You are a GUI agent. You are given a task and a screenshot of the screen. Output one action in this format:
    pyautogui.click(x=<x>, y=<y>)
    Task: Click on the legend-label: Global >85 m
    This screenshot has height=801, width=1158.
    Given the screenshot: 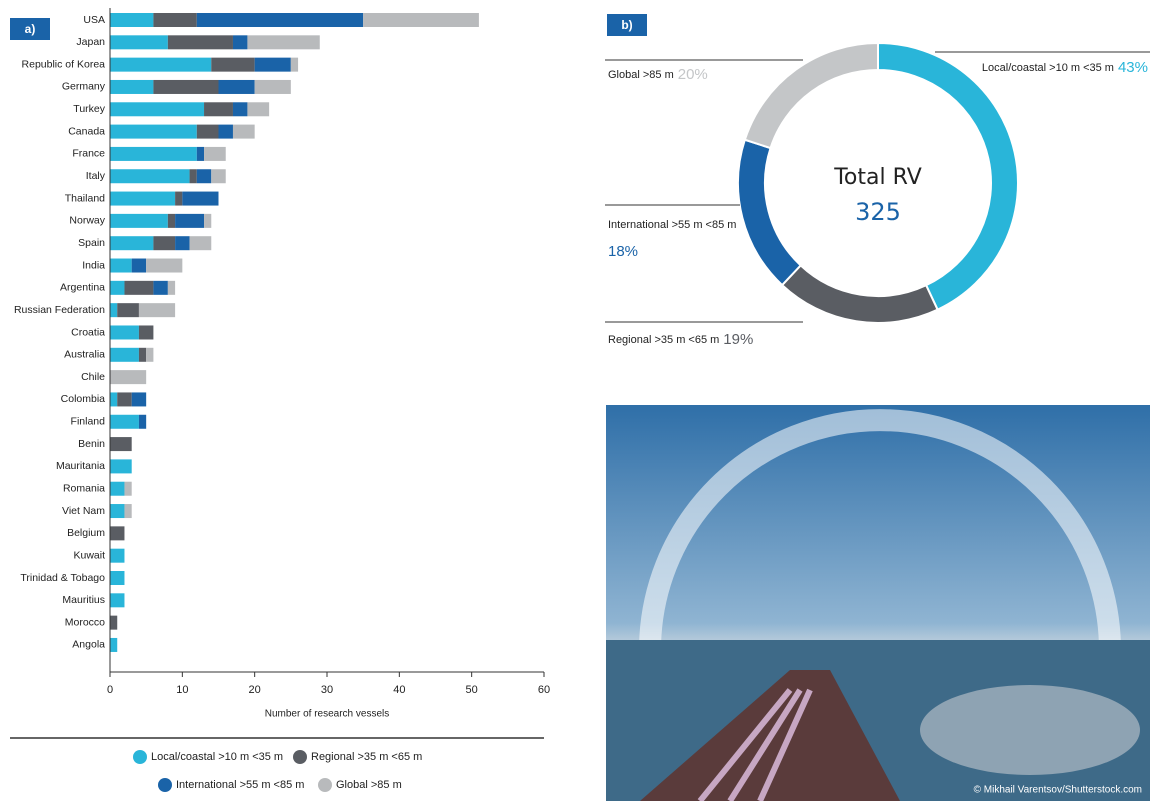 What is the action you would take?
    pyautogui.click(x=369, y=785)
    